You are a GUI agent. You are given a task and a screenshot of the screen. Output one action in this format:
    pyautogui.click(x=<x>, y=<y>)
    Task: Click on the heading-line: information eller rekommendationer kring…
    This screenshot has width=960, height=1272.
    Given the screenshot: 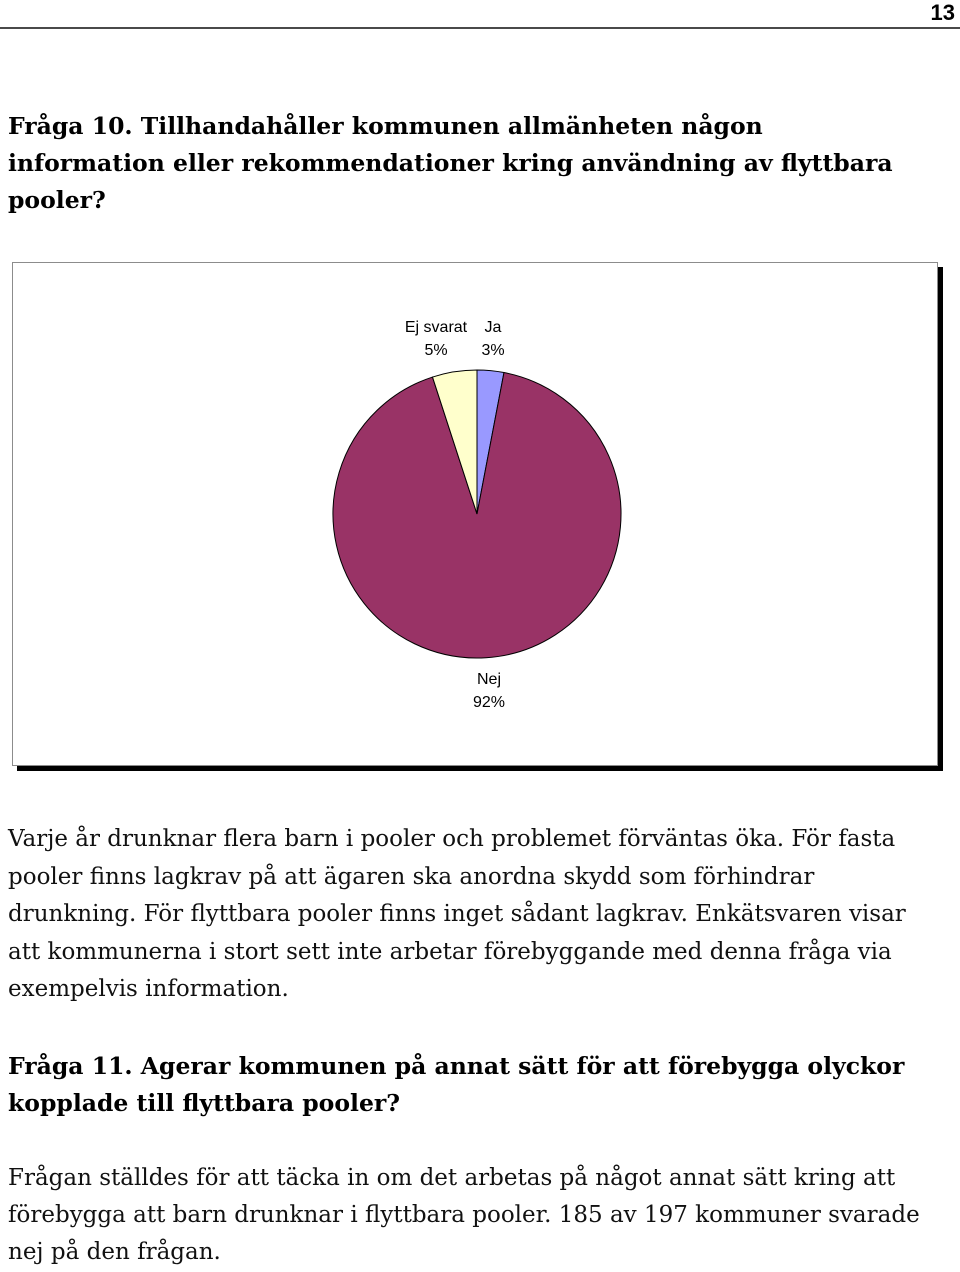 What is the action you would take?
    pyautogui.click(x=450, y=163)
    